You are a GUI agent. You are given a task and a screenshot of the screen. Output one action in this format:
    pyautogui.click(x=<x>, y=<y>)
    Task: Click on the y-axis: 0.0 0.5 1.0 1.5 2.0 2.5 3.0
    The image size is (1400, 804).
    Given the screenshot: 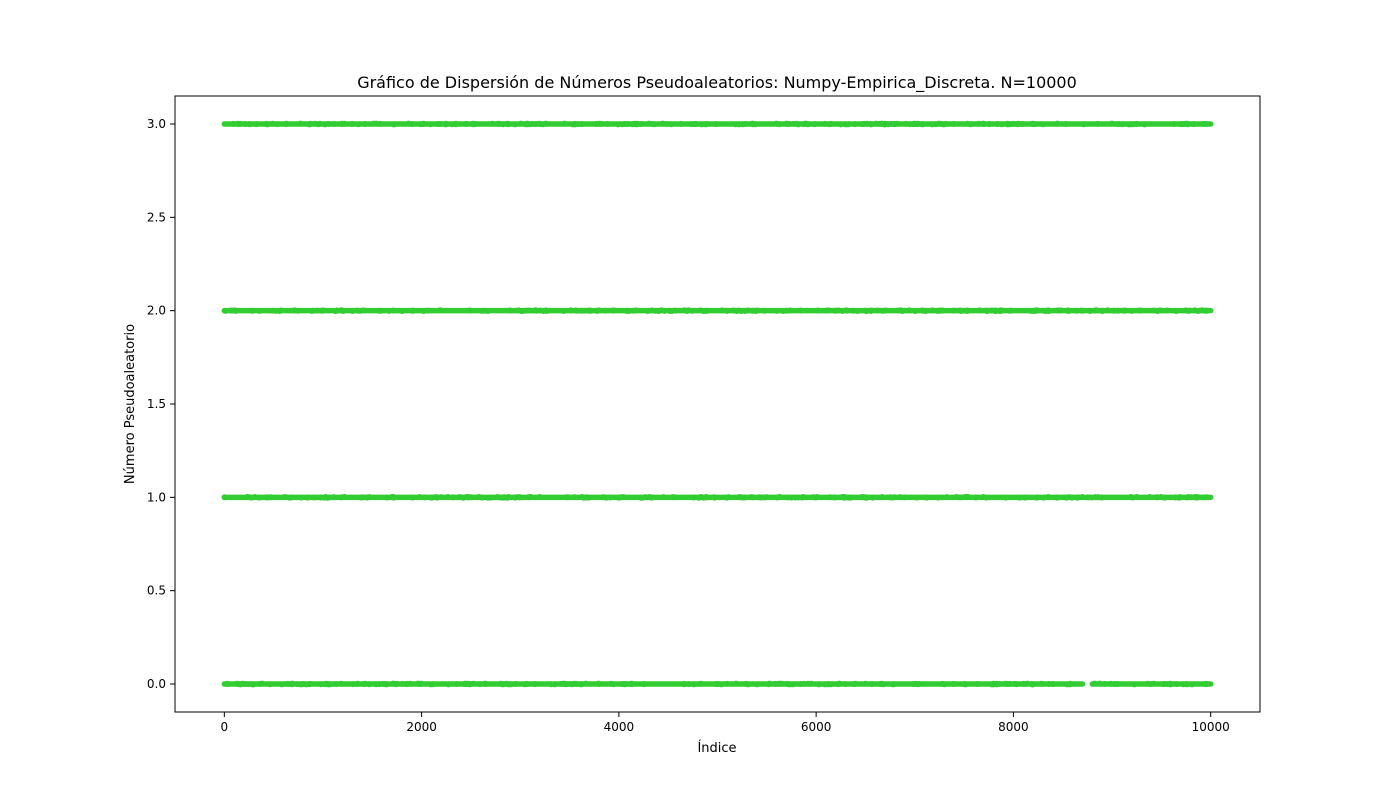 What is the action you would take?
    pyautogui.click(x=161, y=404)
    